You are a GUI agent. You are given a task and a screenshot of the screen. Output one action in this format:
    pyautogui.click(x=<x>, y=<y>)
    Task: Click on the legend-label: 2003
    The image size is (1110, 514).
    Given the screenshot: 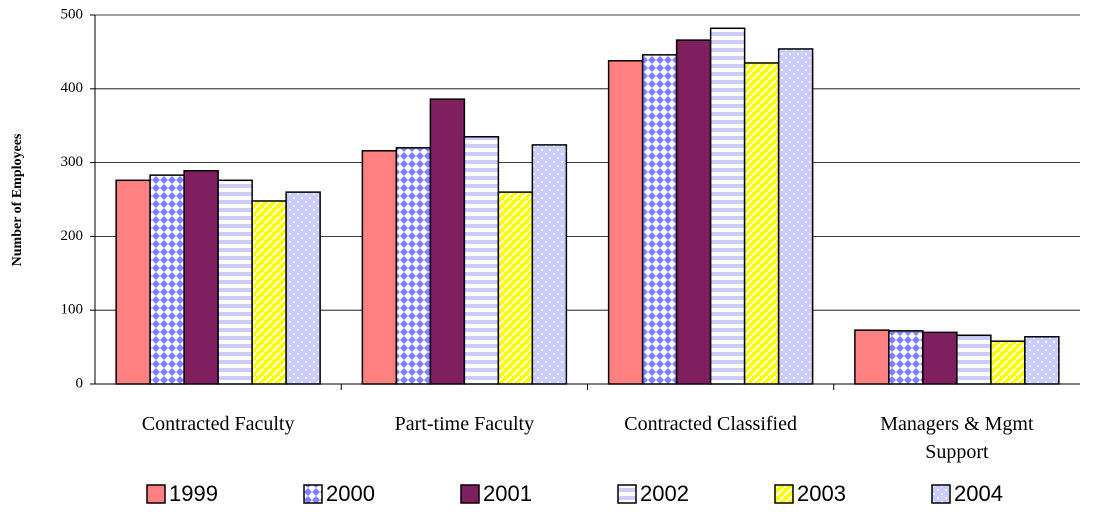 What is the action you would take?
    pyautogui.click(x=821, y=493)
    